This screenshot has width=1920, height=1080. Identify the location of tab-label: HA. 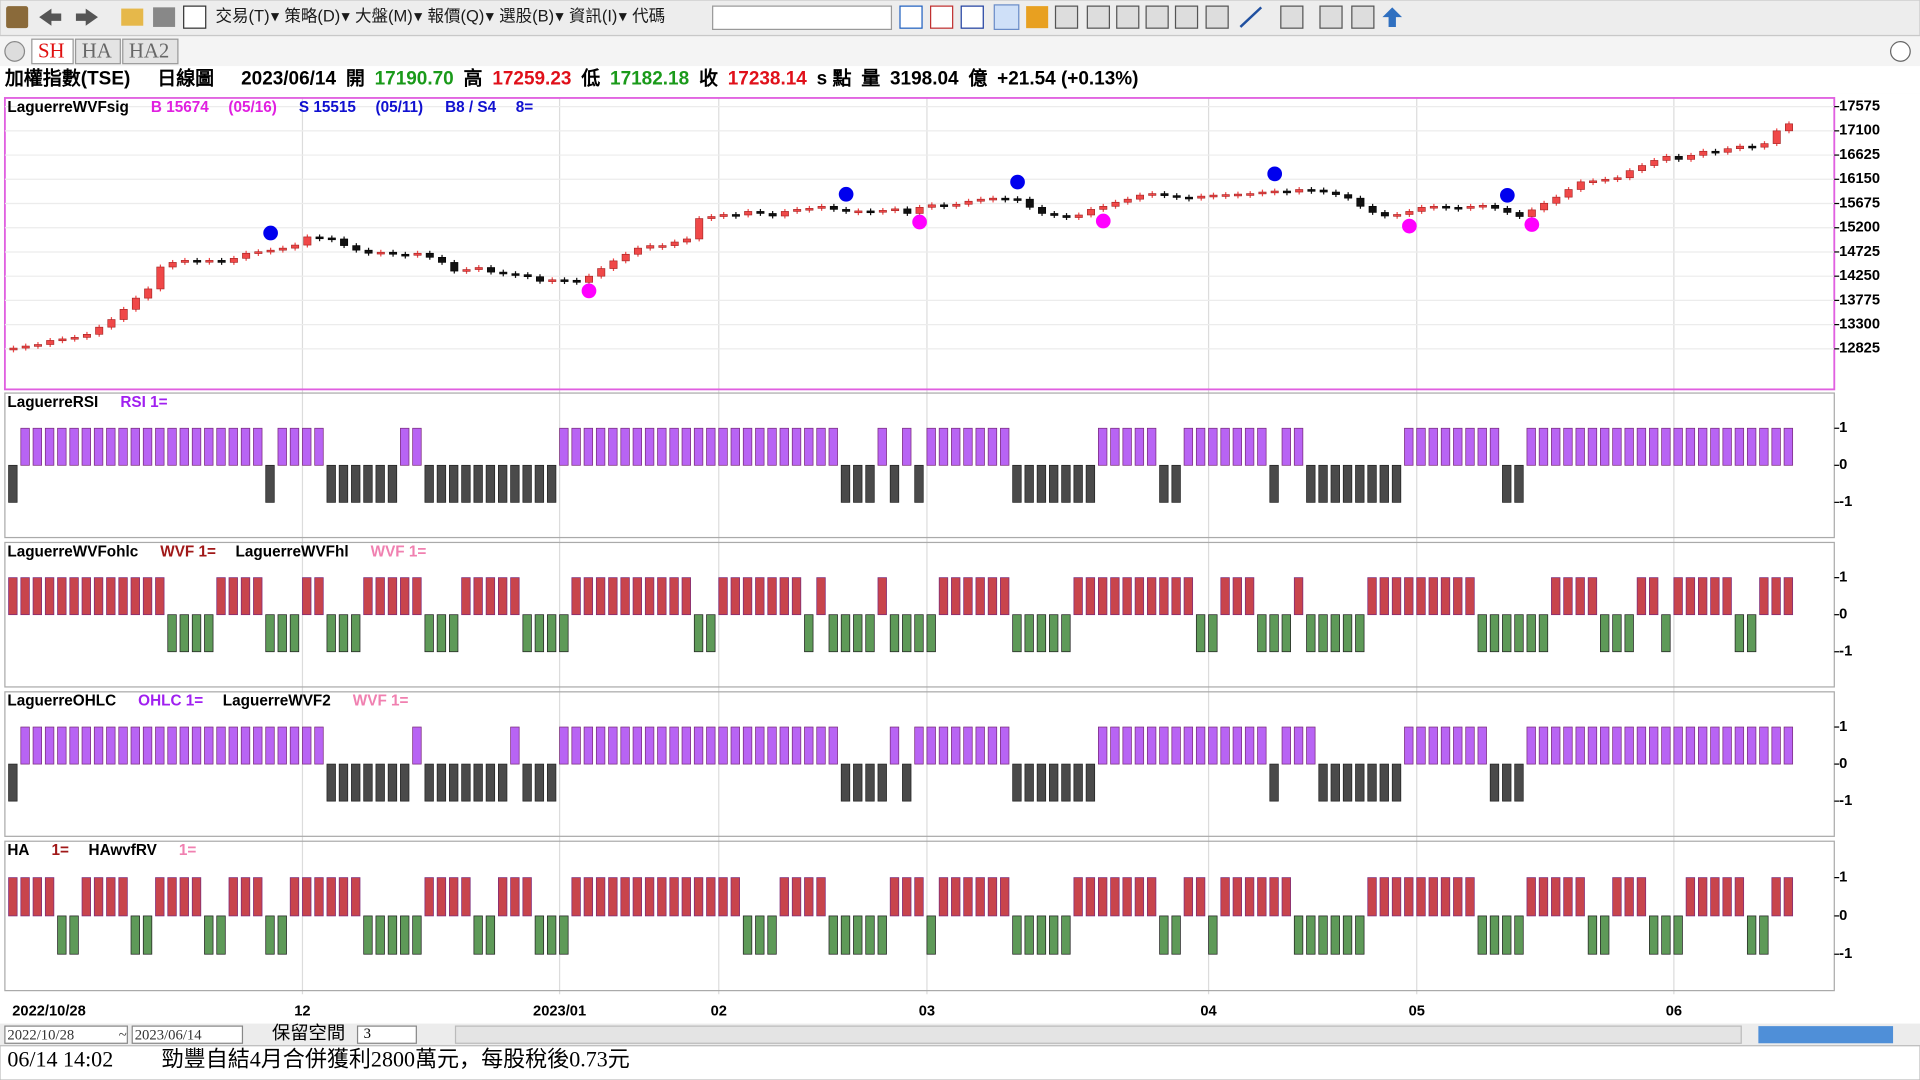
(97, 50).